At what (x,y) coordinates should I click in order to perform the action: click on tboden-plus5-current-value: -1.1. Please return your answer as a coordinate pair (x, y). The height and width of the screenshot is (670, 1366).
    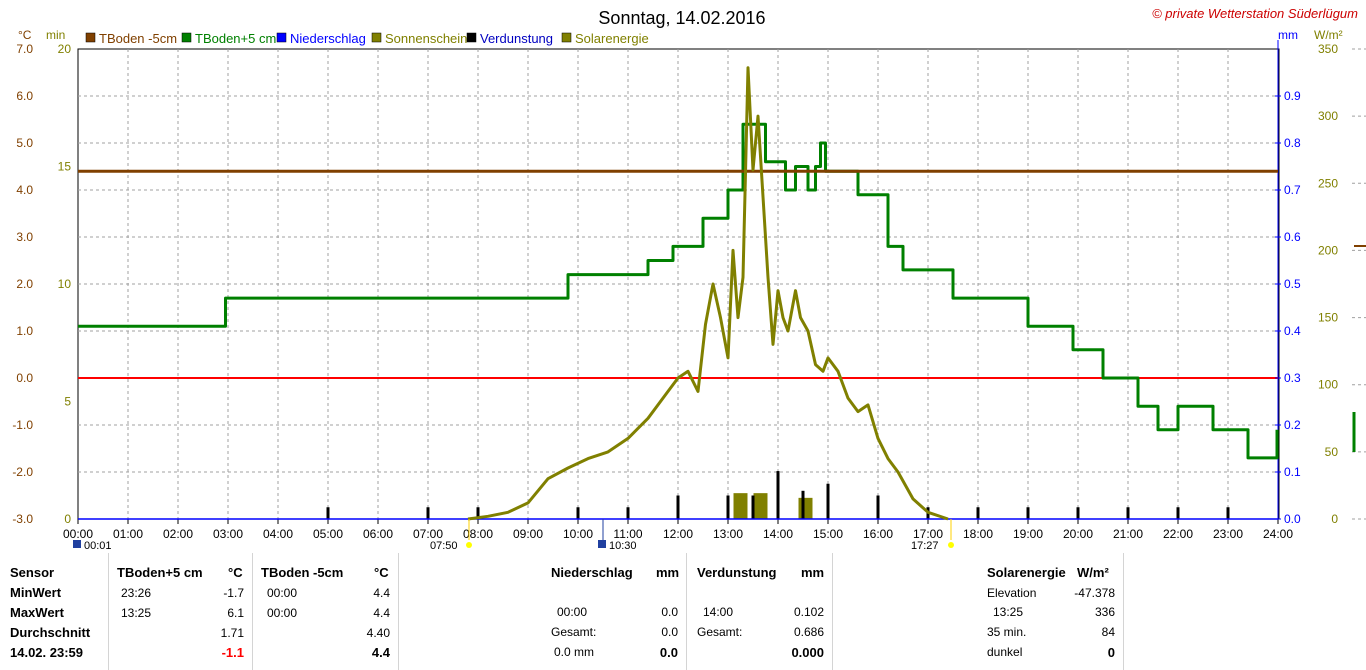
    Looking at the image, I should click on (232, 652).